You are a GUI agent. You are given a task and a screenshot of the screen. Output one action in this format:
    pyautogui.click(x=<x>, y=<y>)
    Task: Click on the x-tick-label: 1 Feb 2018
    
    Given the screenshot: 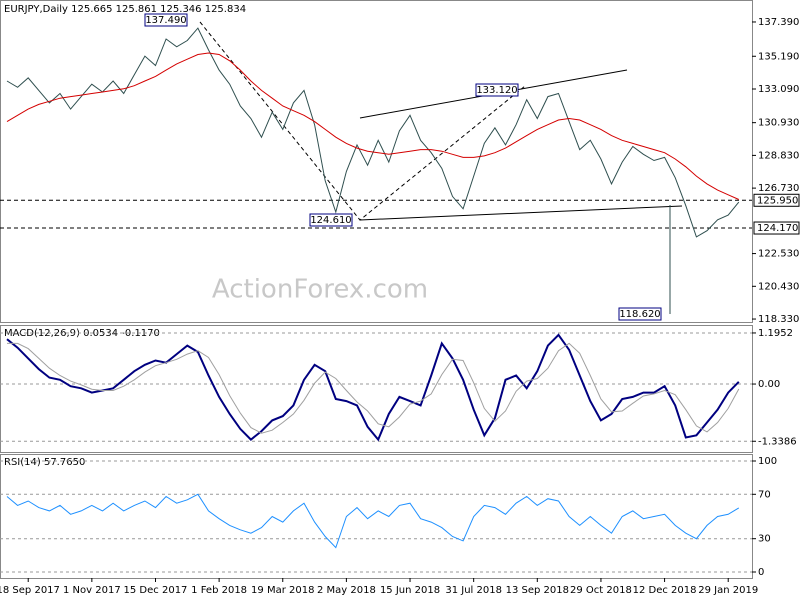 What is the action you would take?
    pyautogui.click(x=219, y=590)
    